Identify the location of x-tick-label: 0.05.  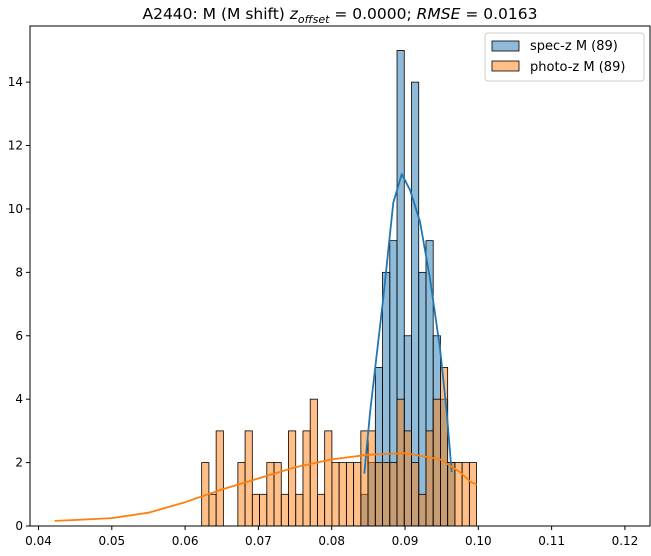
(111, 541).